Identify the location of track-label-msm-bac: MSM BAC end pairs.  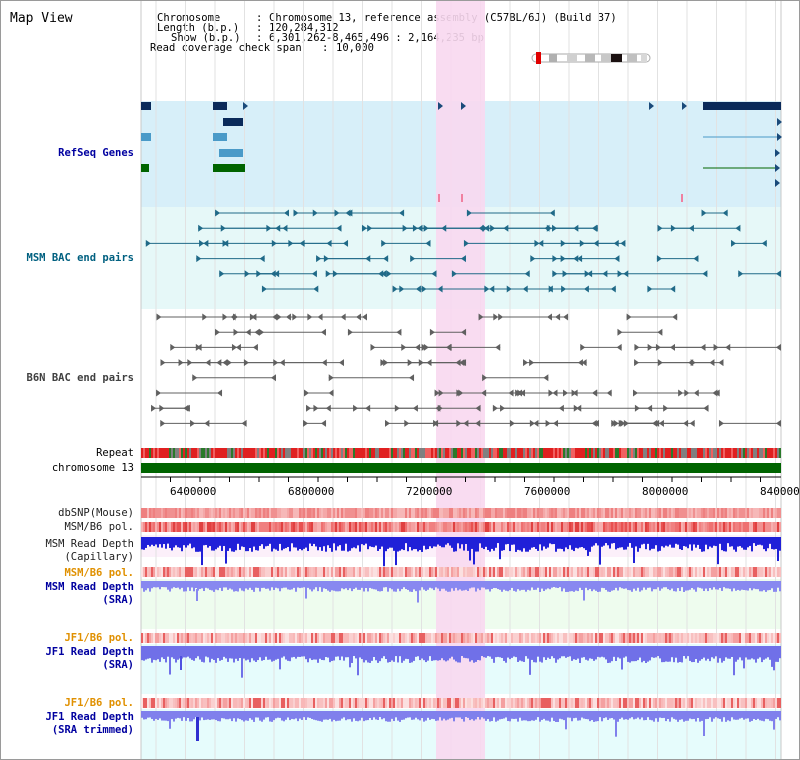
(80, 258).